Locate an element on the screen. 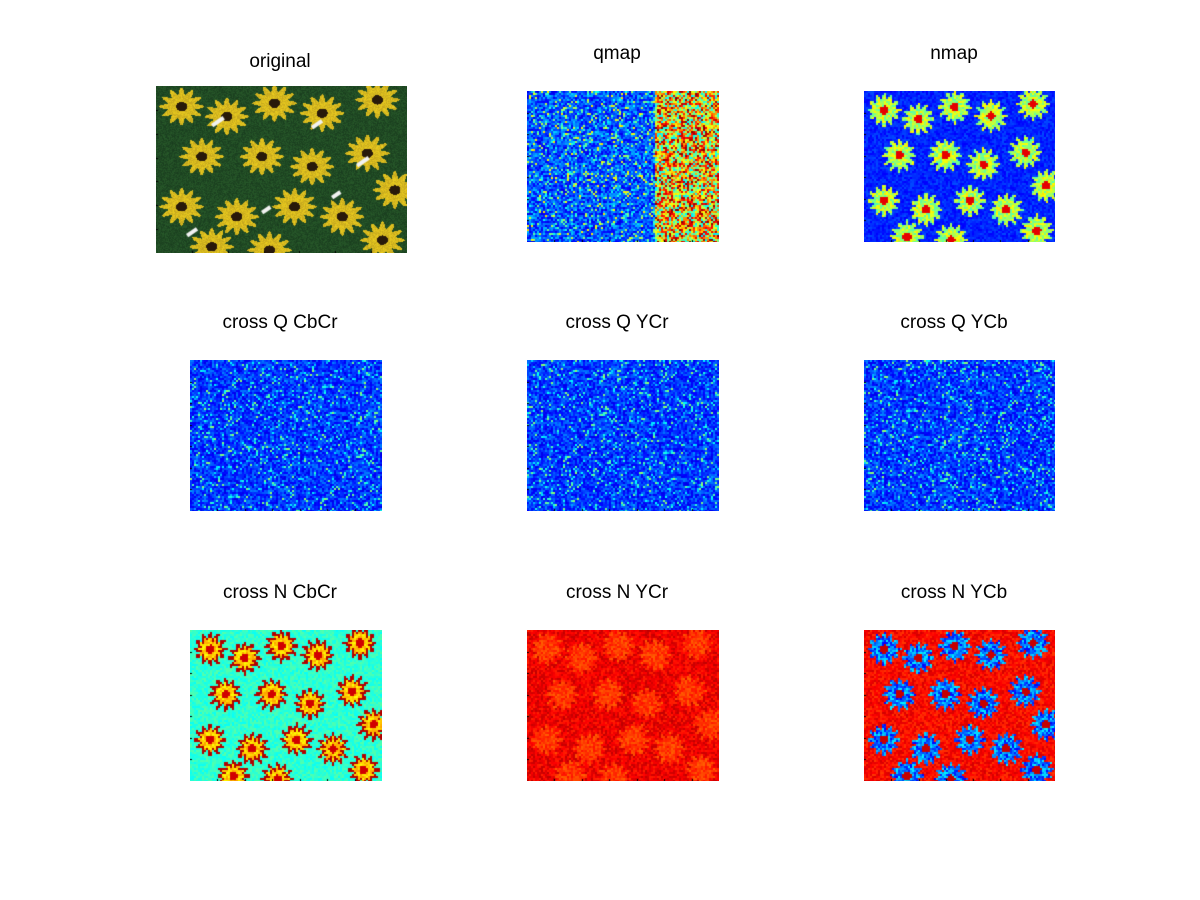 The height and width of the screenshot is (900, 1200). original-image is located at coordinates (281, 169).